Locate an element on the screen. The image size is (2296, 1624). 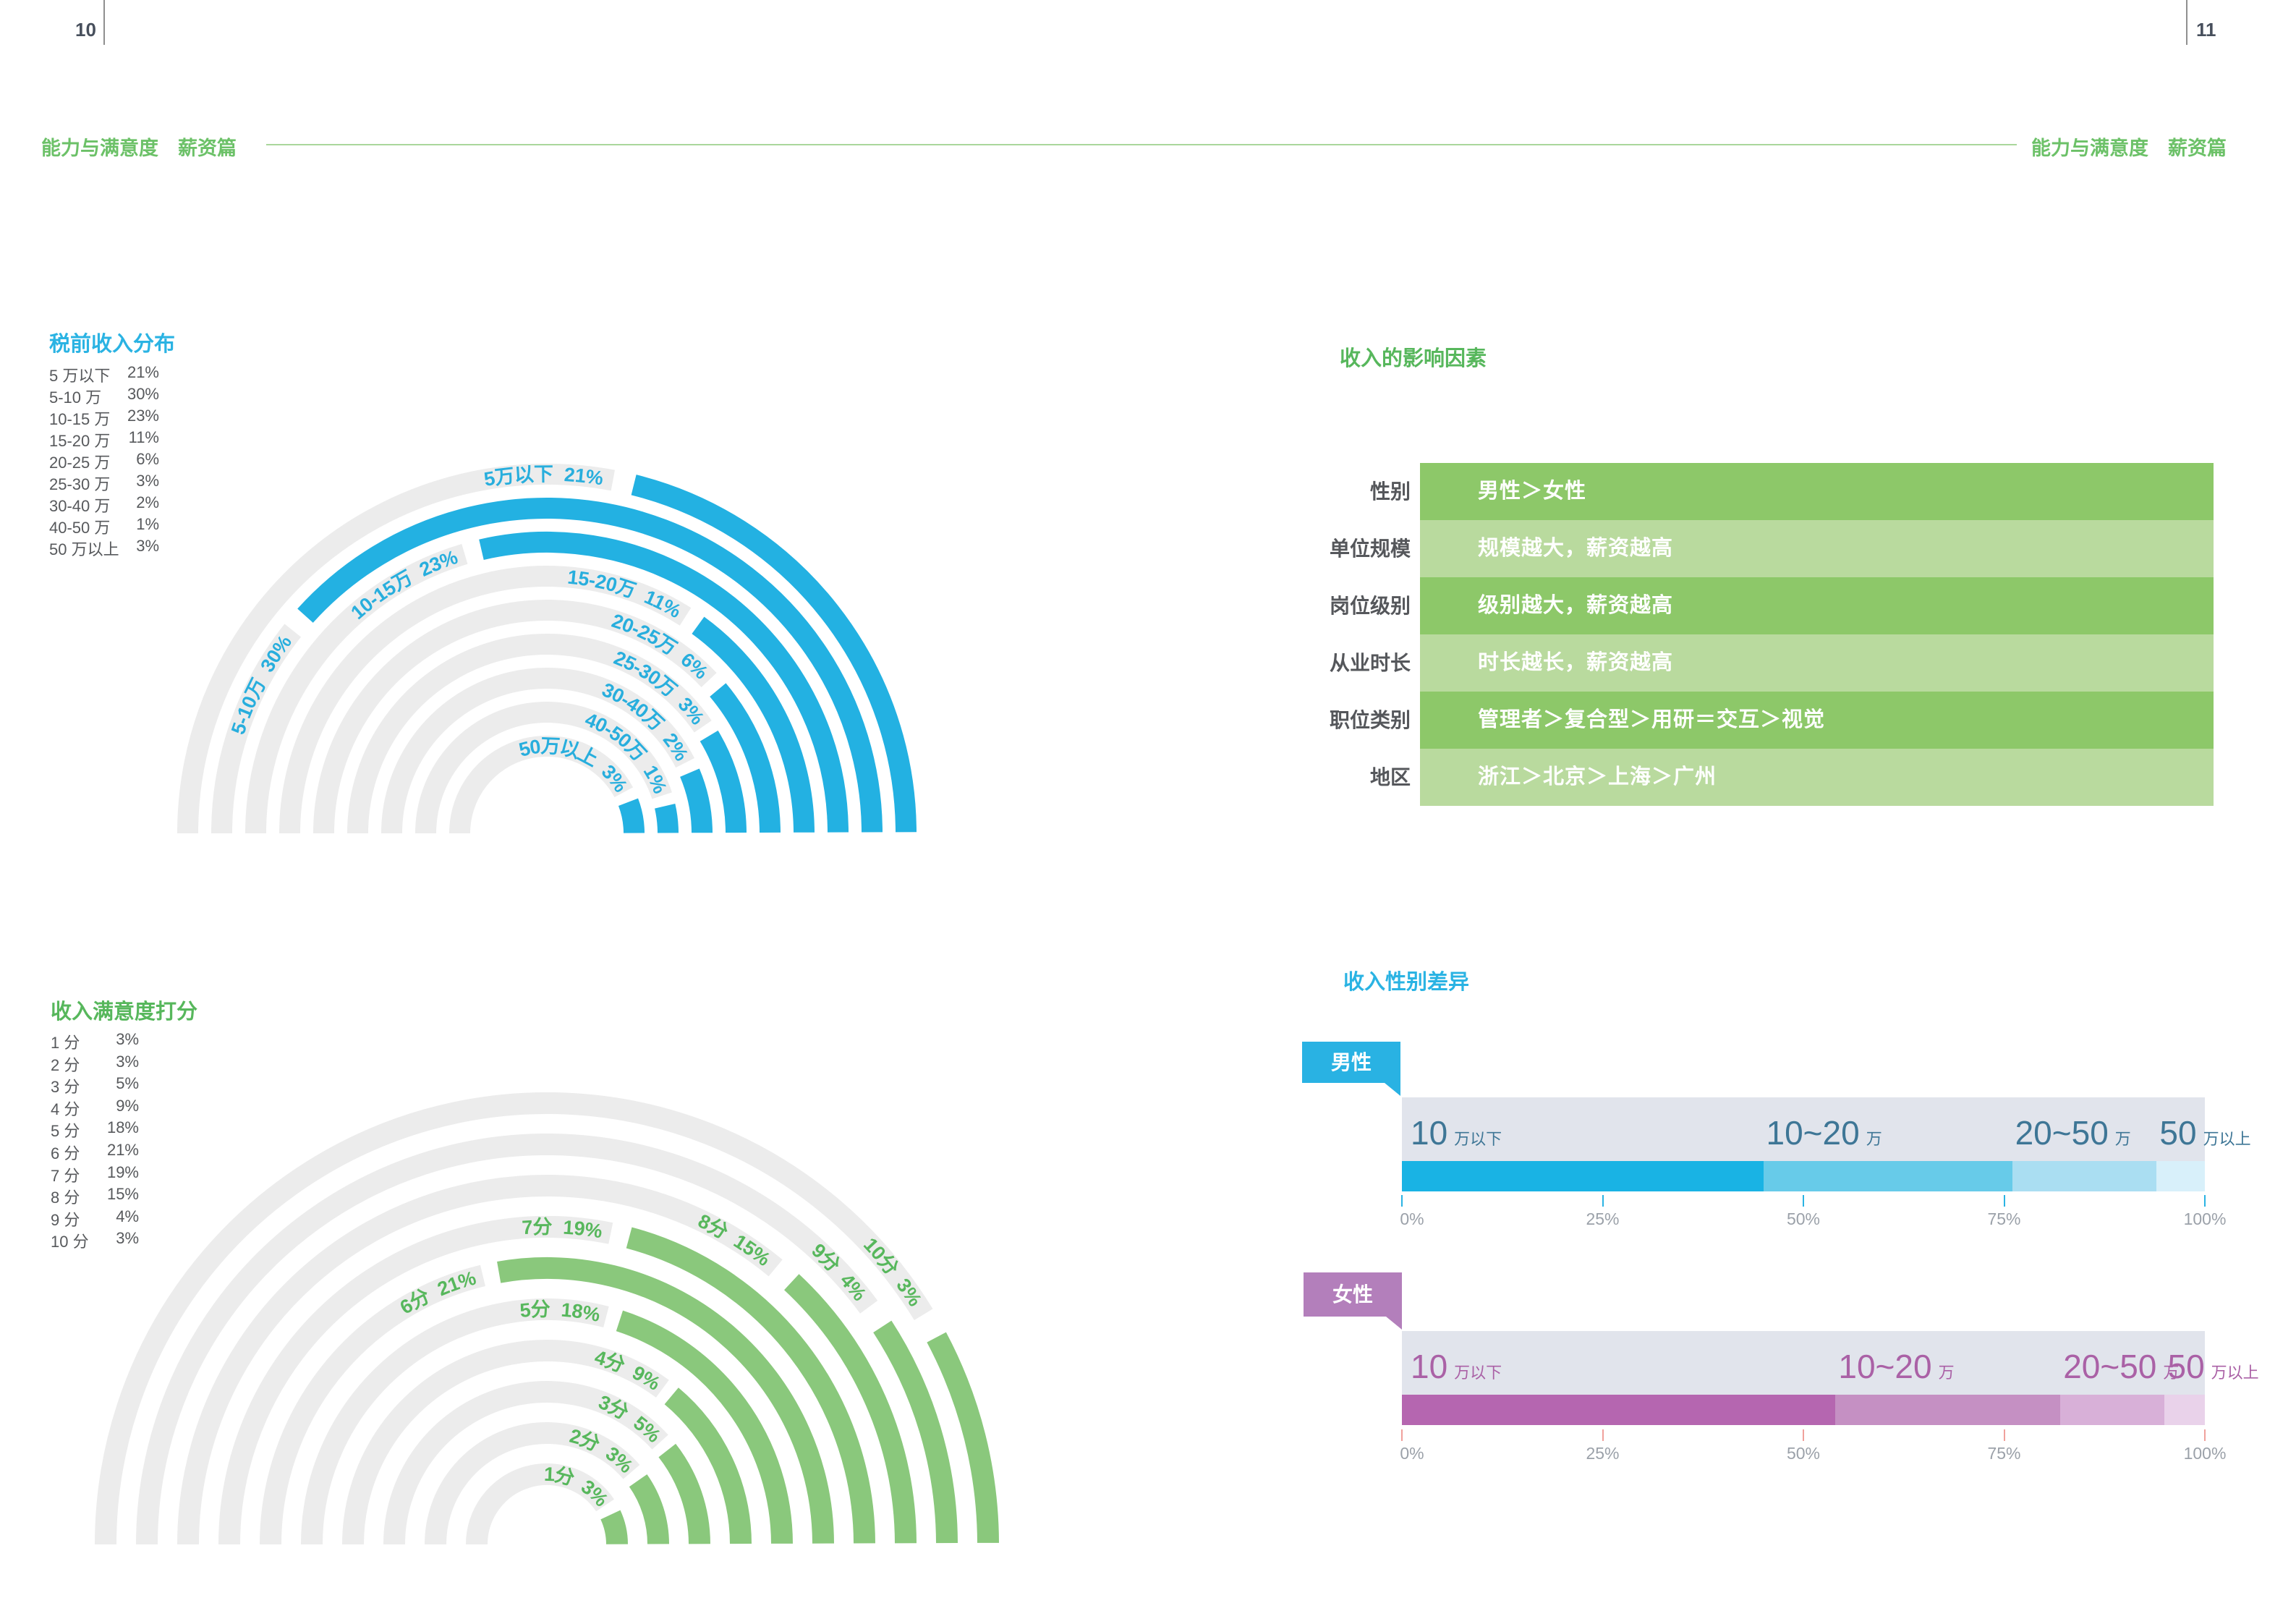
axis-tick-label: 75% is located at coordinates (2004, 1453).